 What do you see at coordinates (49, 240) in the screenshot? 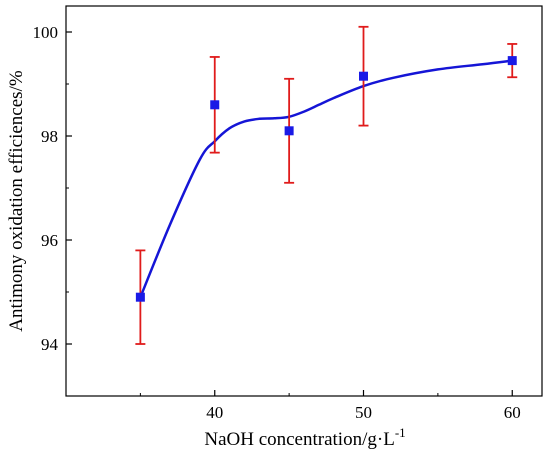
I see `y-tick-label: 96` at bounding box center [49, 240].